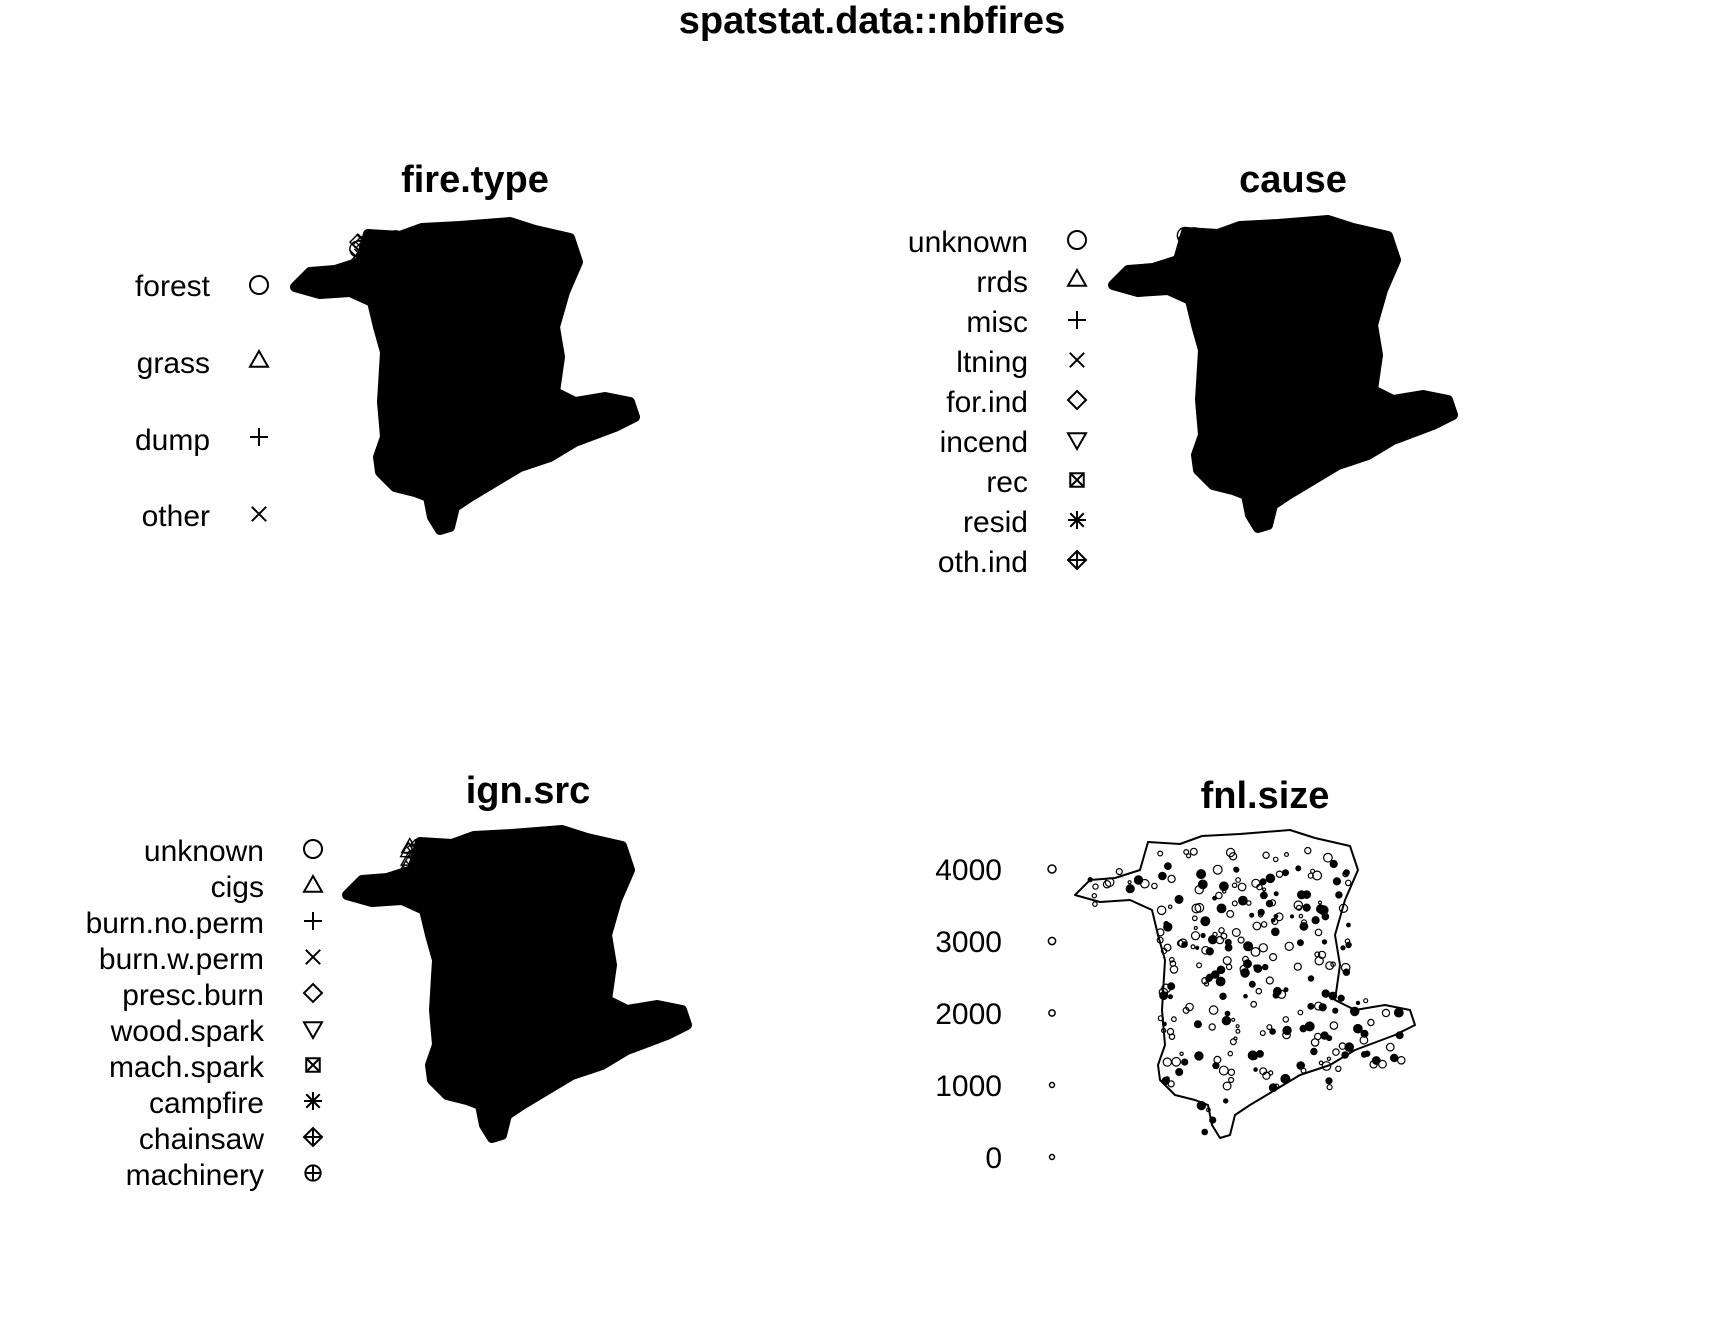 The height and width of the screenshot is (1344, 1728). Describe the element at coordinates (1077, 400) in the screenshot. I see `legend-symbol-diamond-icon` at that location.